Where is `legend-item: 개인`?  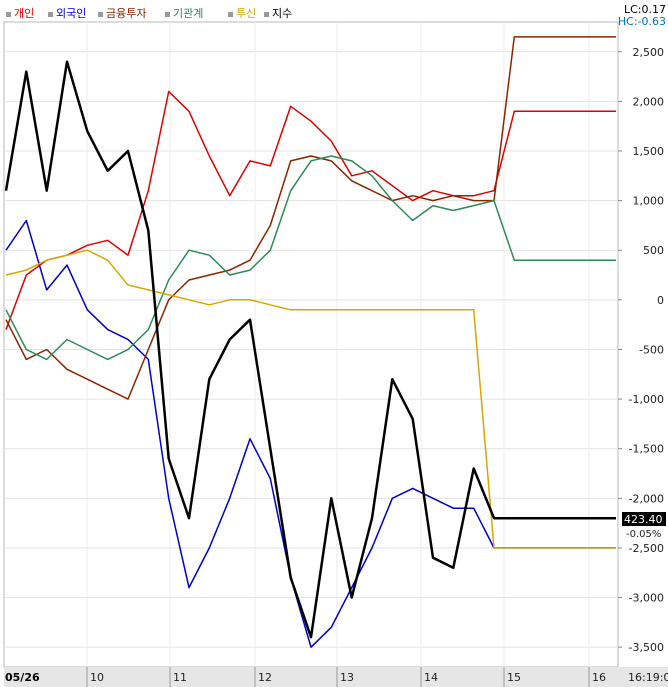
legend-item: 개인 is located at coordinates (20, 13).